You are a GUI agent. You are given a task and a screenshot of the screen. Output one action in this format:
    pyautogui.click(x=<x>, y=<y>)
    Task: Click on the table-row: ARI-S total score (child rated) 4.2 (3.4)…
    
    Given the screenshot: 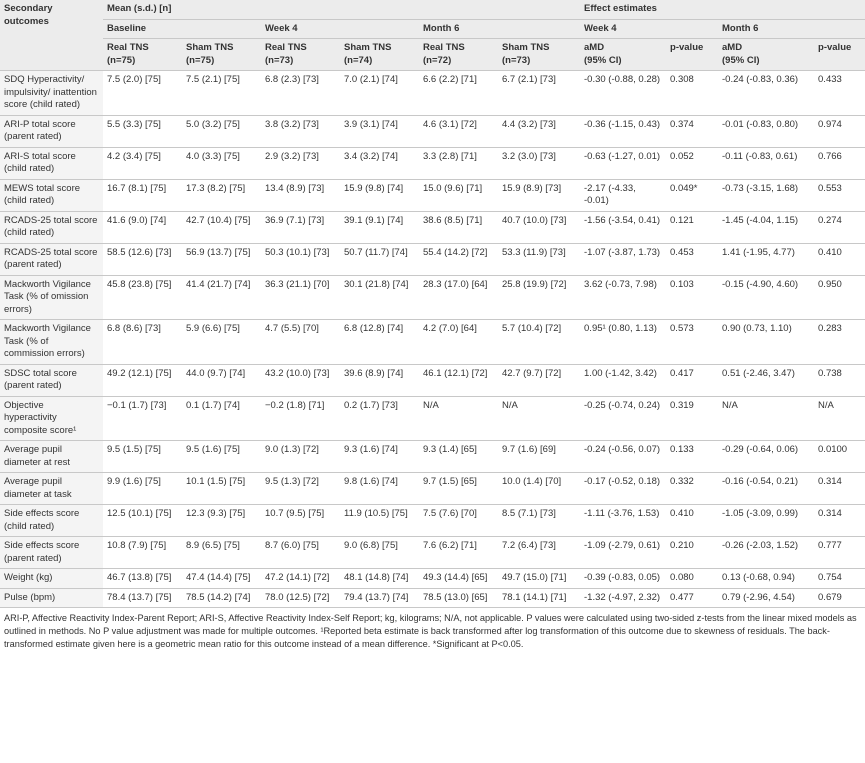 What is the action you would take?
    pyautogui.click(x=432, y=162)
    